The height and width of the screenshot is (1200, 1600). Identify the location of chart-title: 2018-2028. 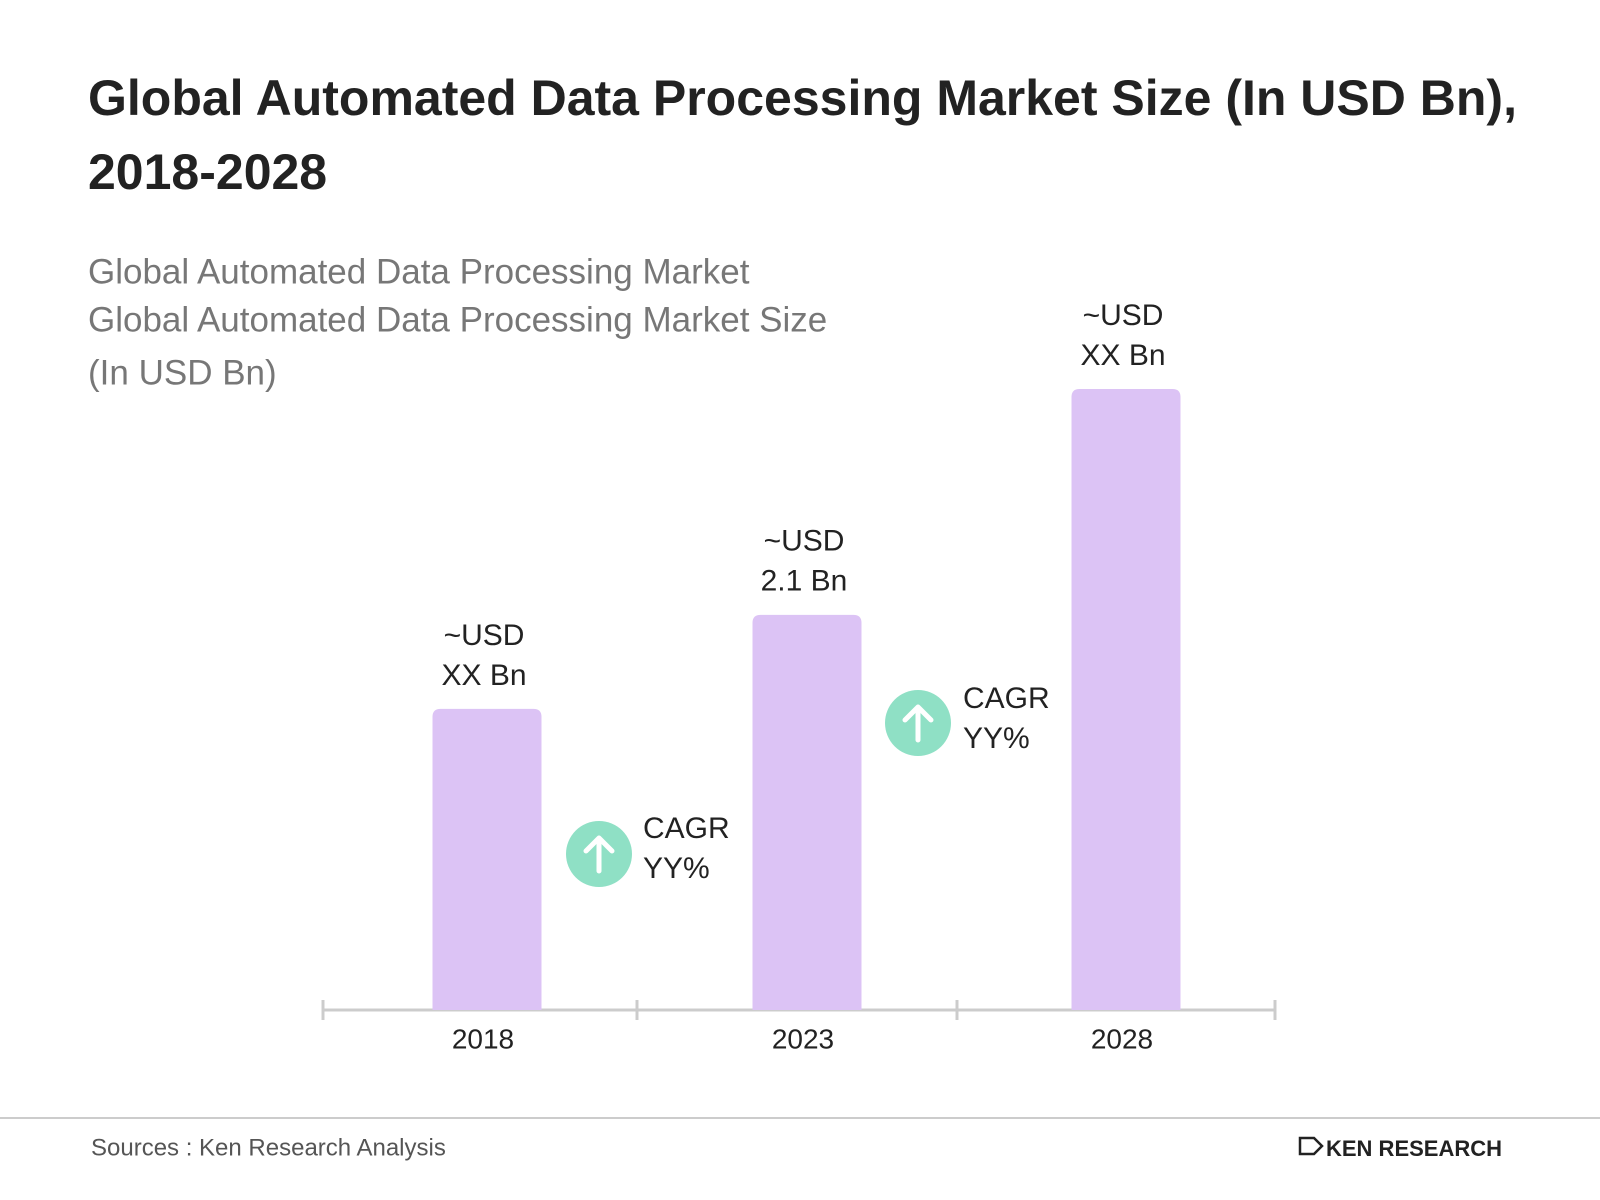
(207, 172).